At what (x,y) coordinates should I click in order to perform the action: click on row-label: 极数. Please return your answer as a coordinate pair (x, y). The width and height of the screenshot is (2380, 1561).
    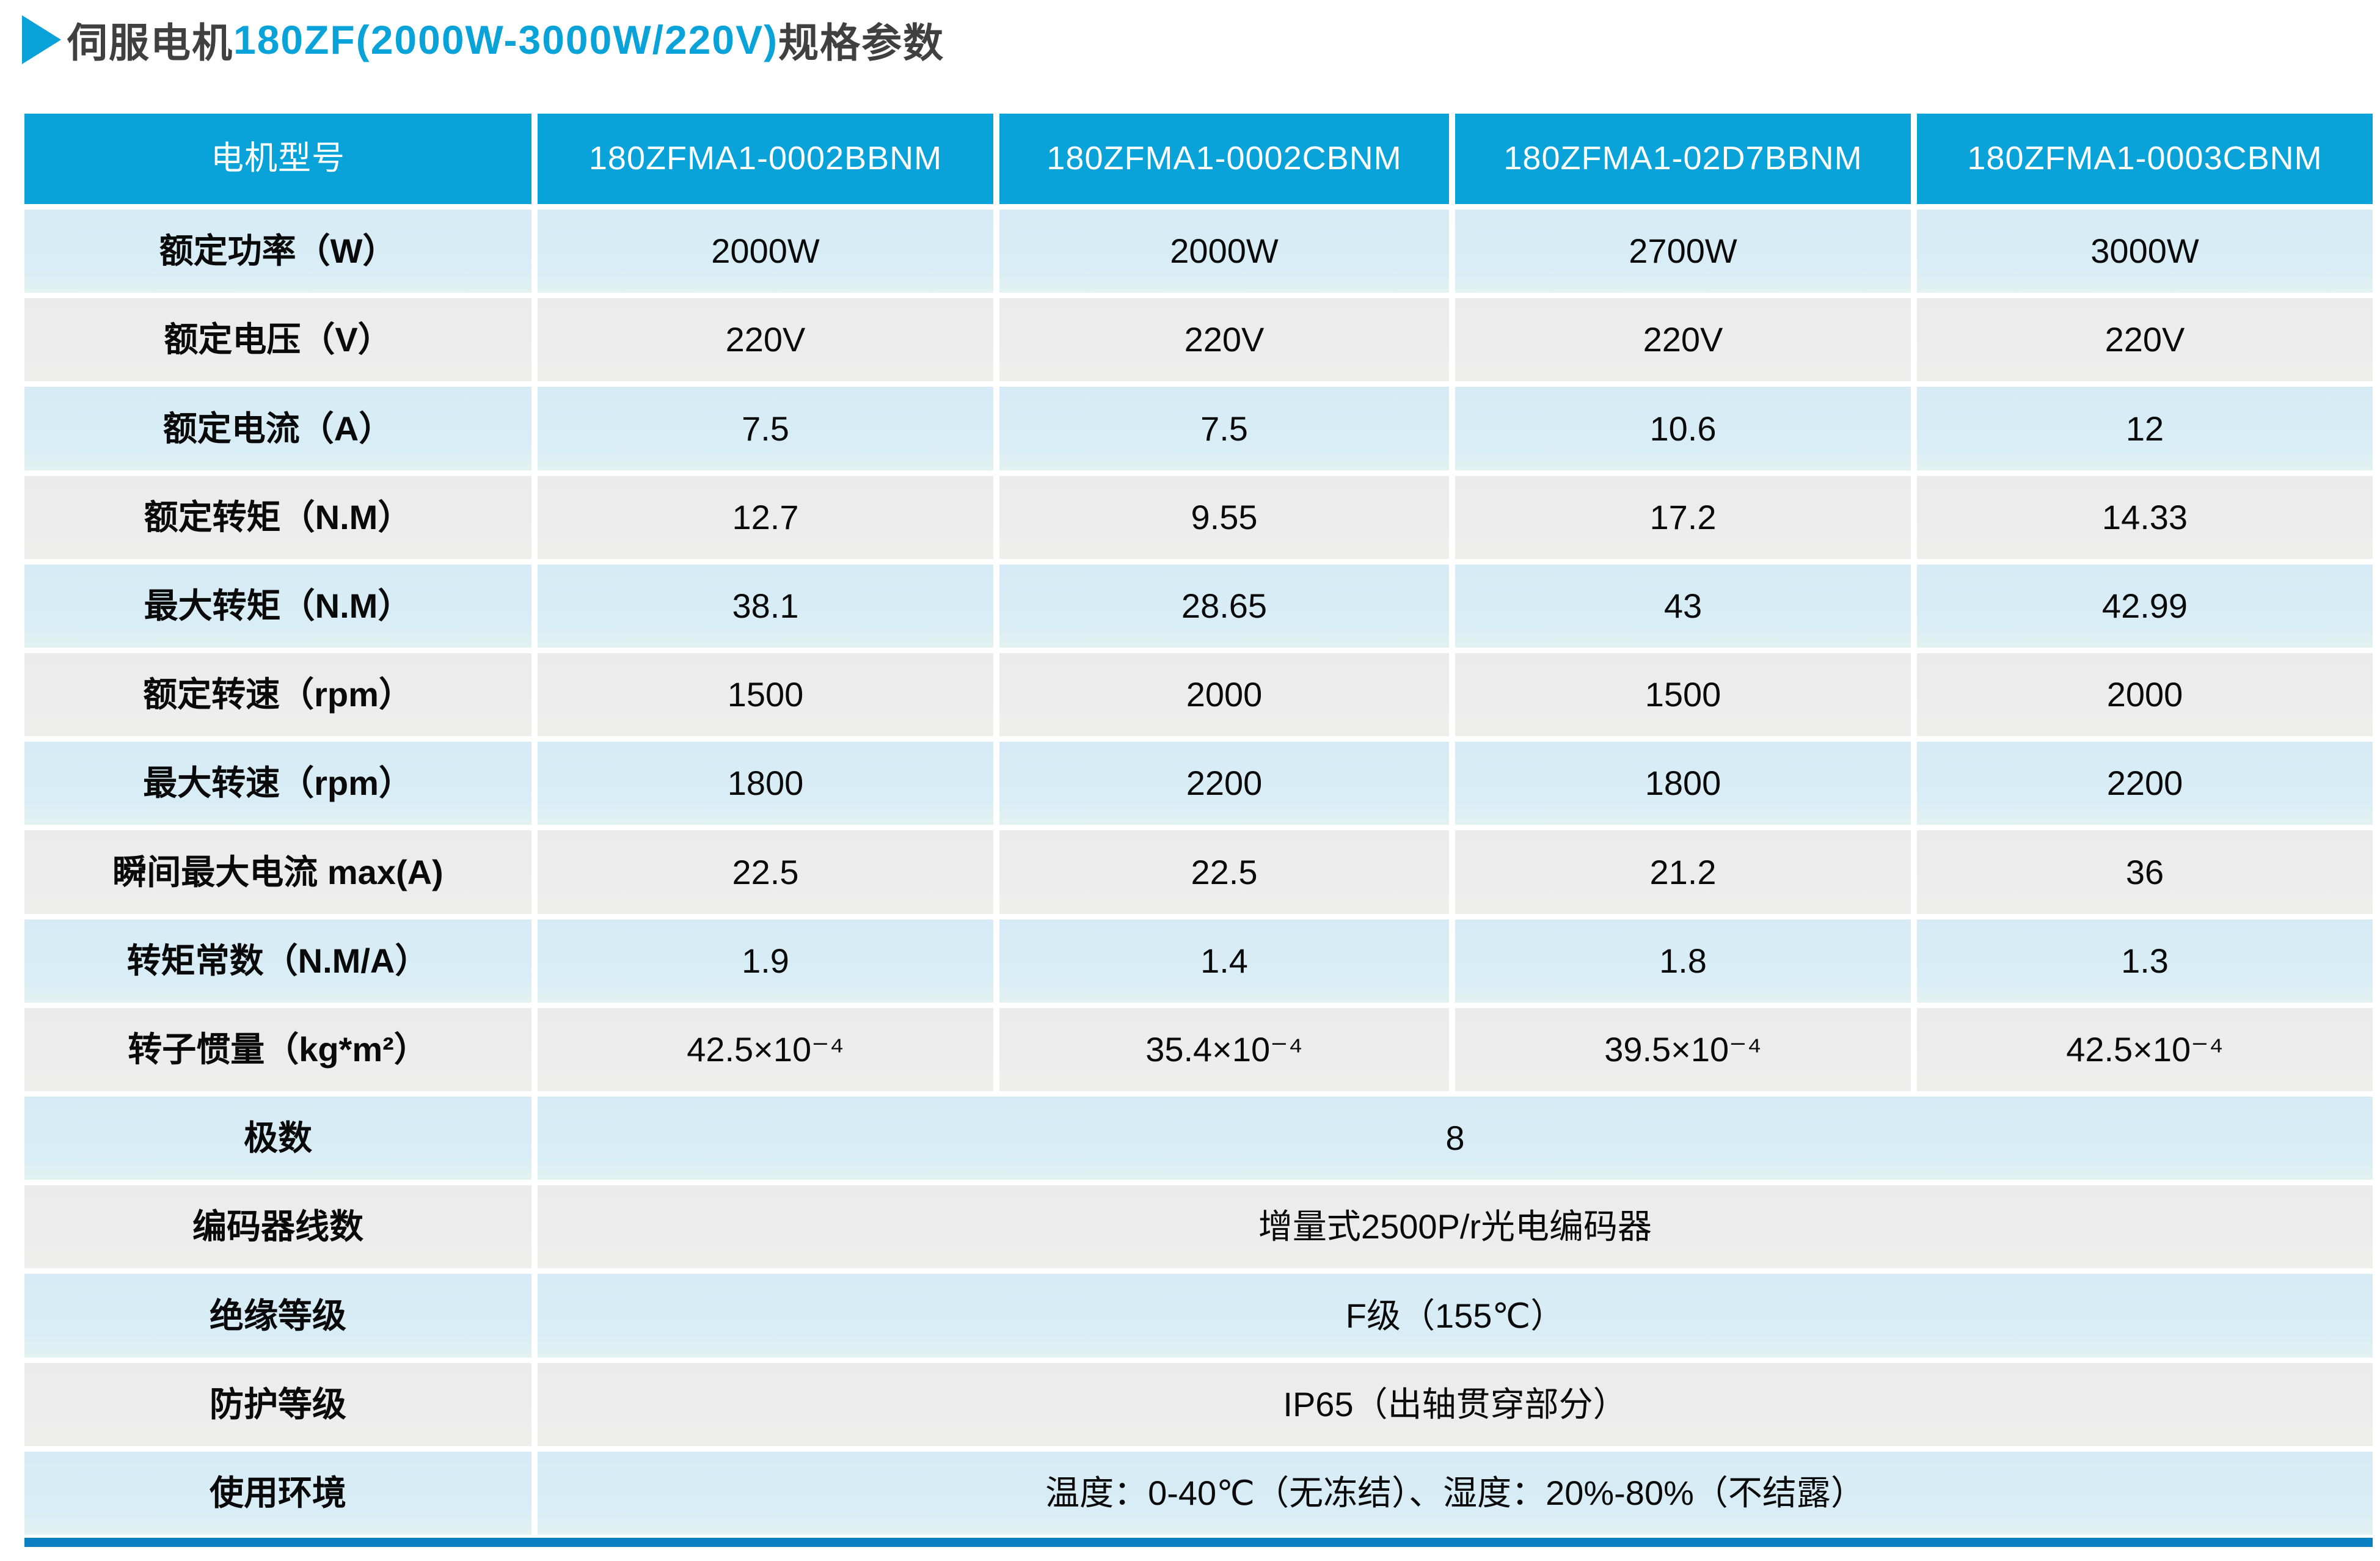
    Looking at the image, I should click on (277, 1138).